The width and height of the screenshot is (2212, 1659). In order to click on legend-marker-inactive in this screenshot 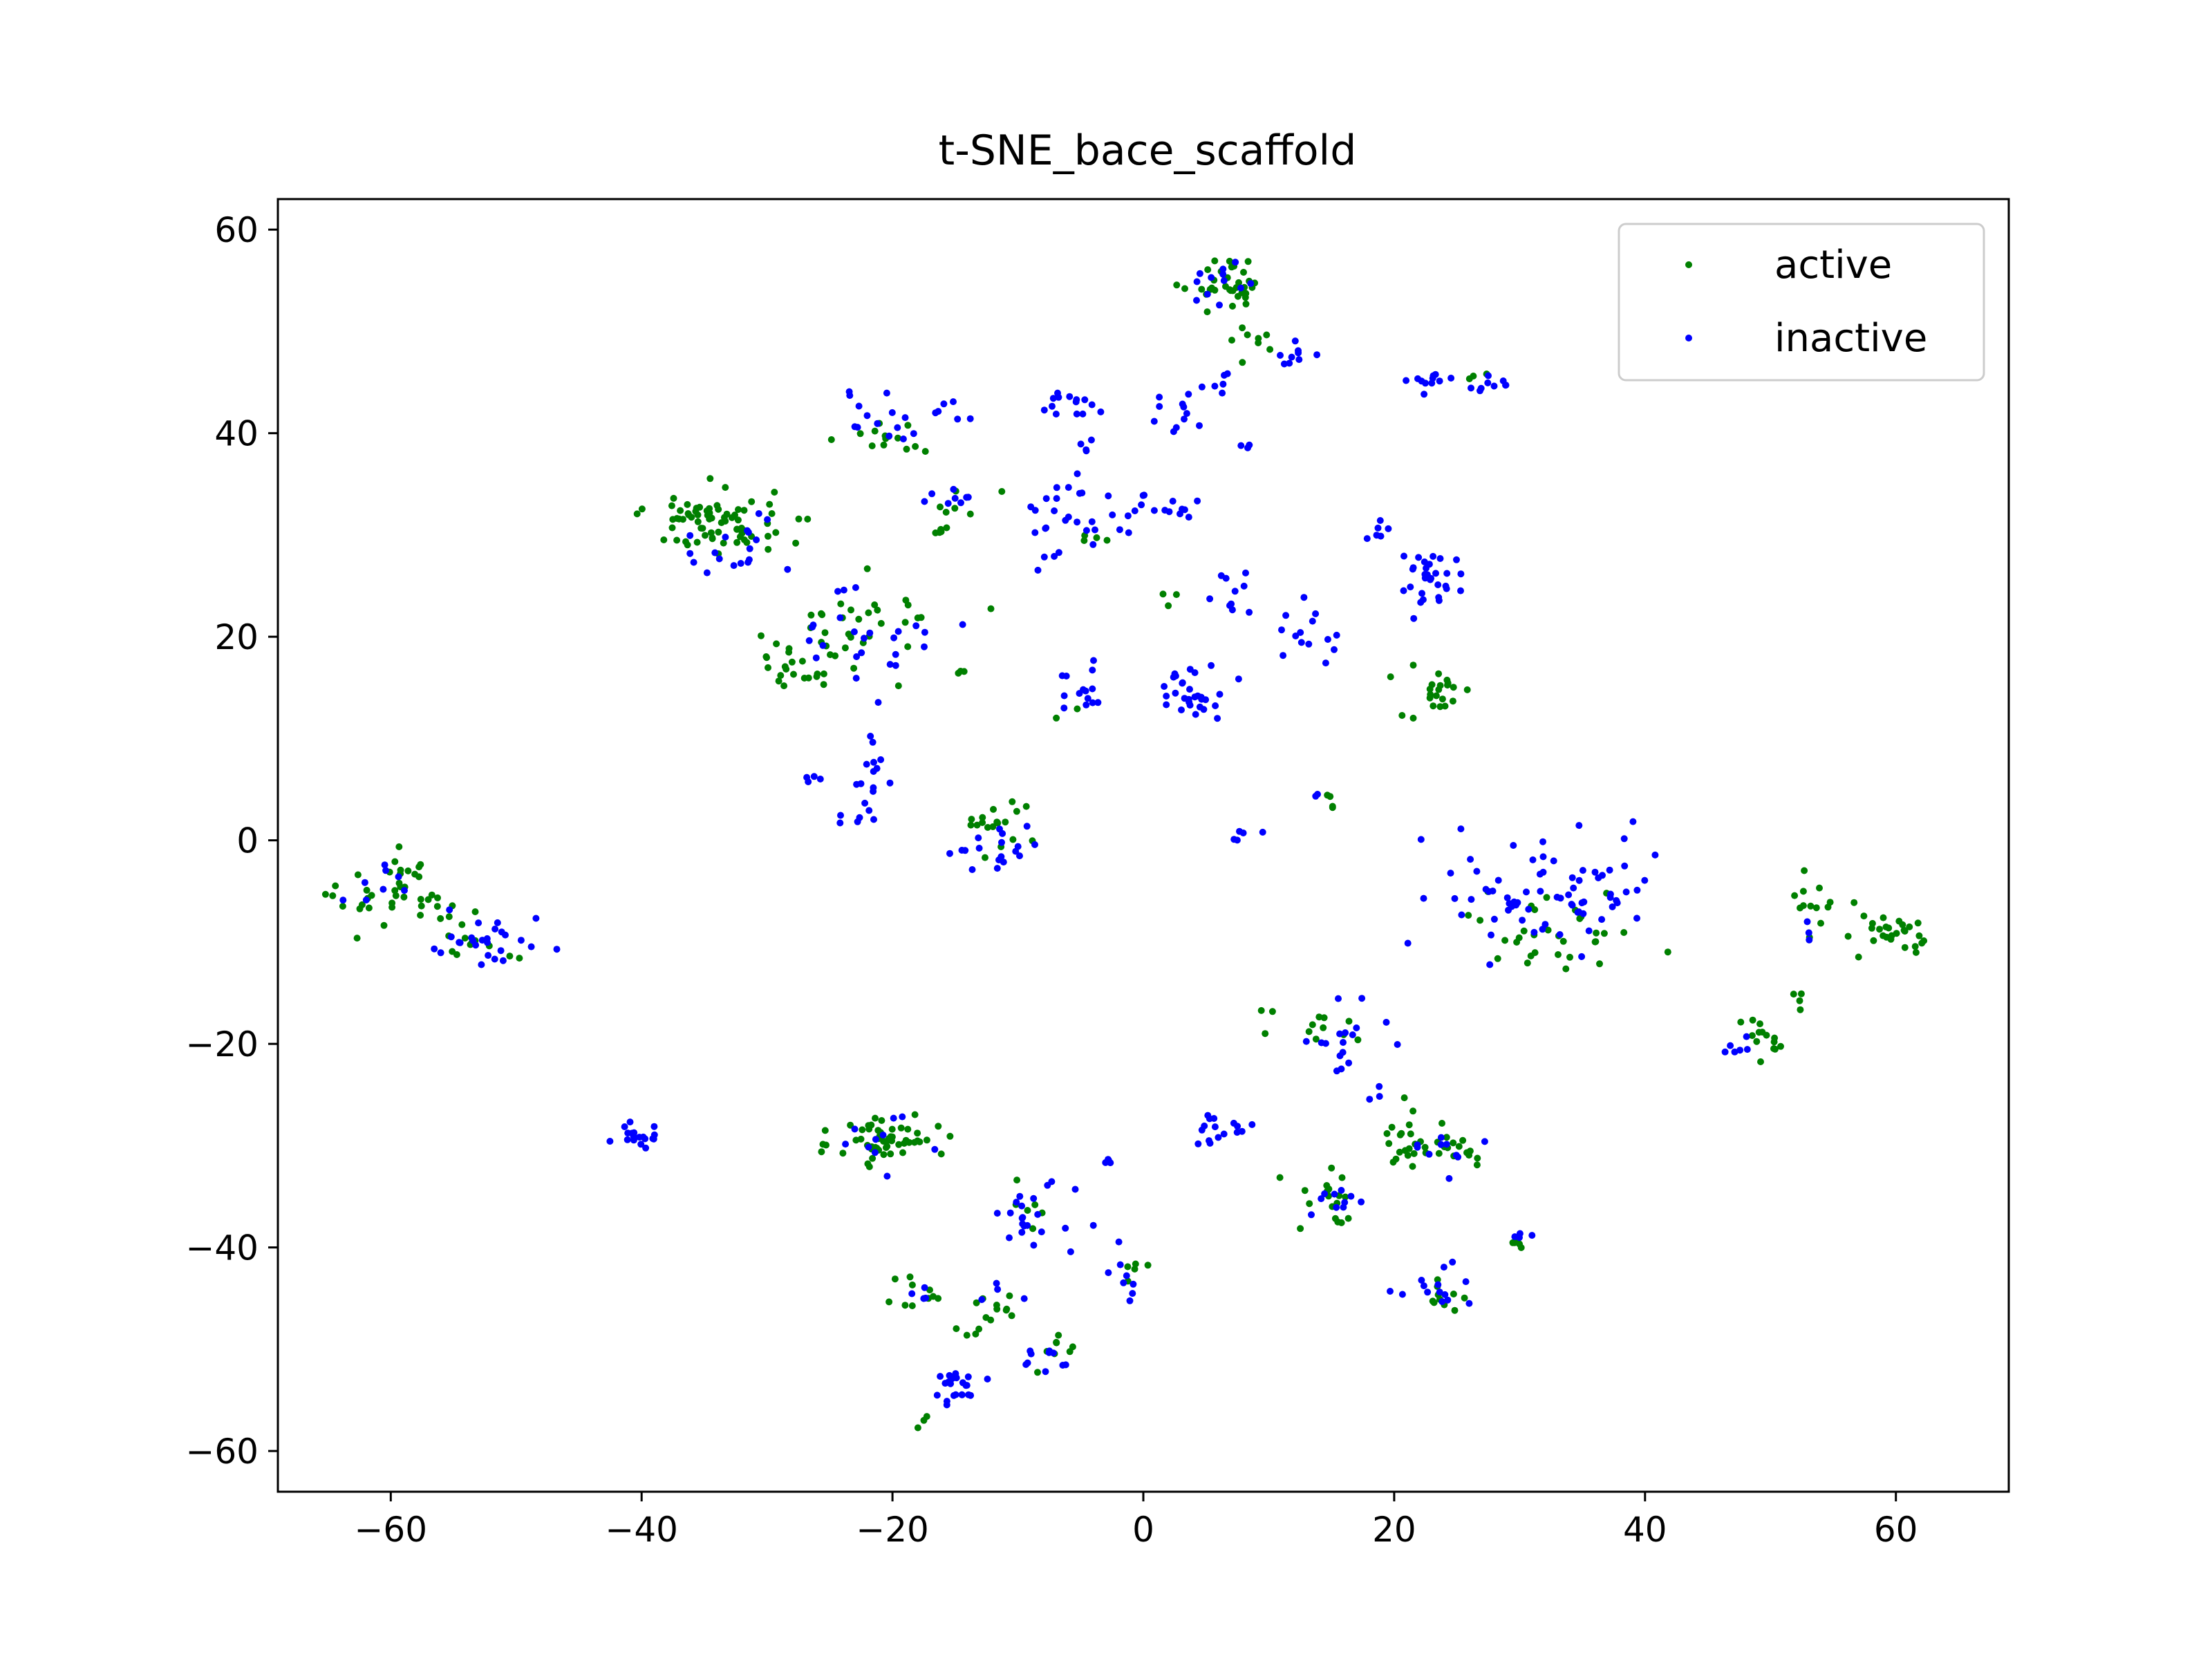, I will do `click(1689, 338)`.